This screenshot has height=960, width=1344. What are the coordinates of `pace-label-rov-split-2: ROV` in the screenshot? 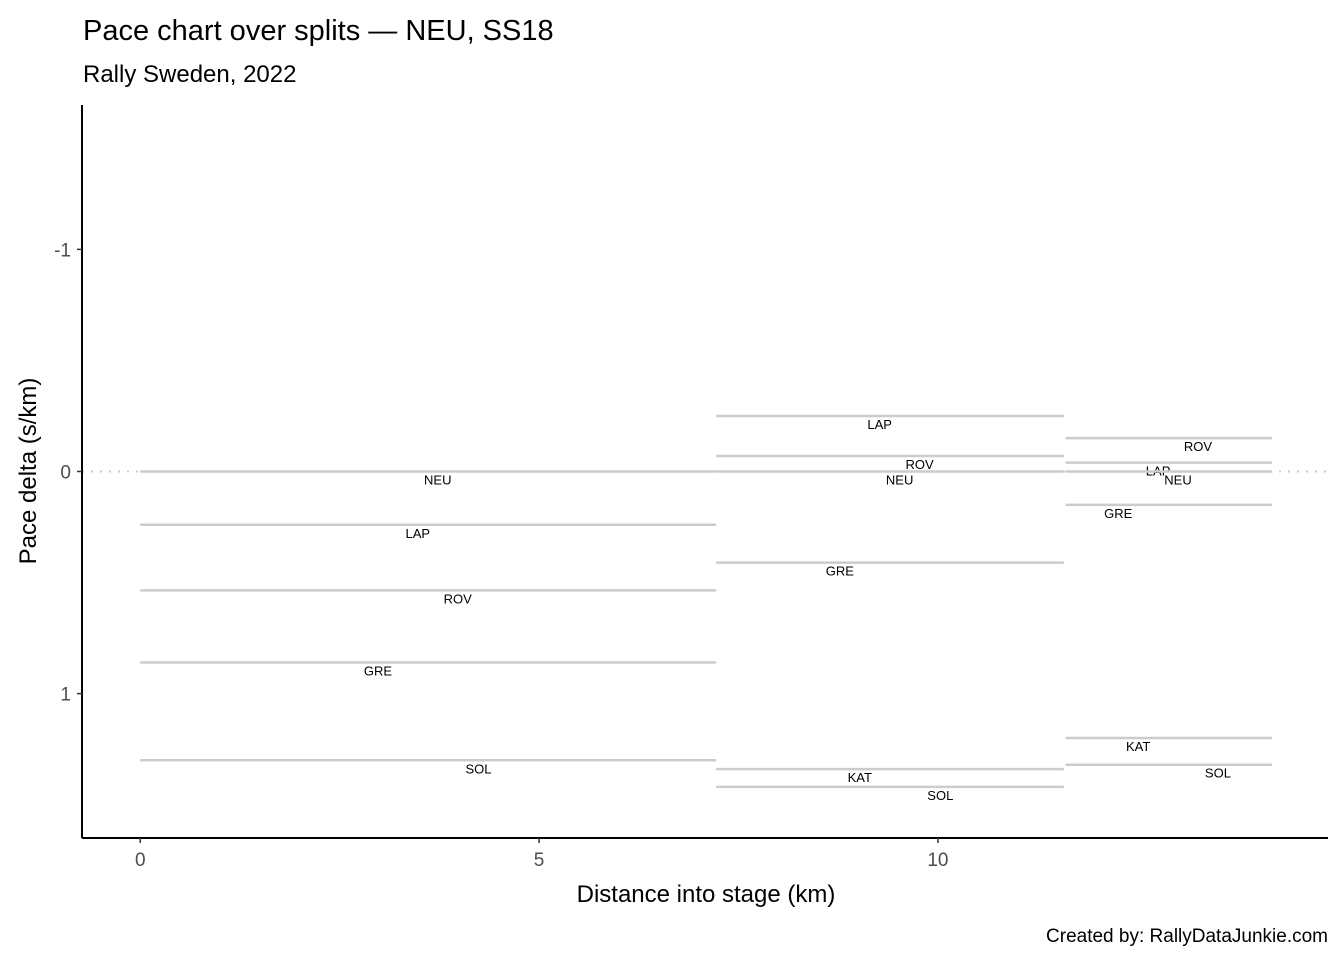 It's located at (919, 464).